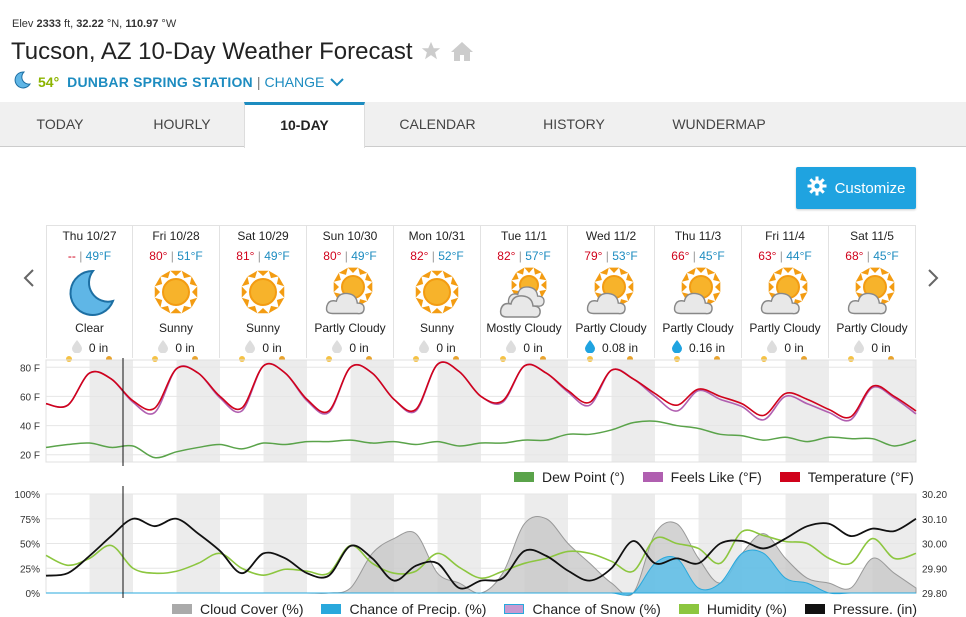  What do you see at coordinates (596, 609) in the screenshot?
I see `legend-snow-chance: Chance of Snow (%)` at bounding box center [596, 609].